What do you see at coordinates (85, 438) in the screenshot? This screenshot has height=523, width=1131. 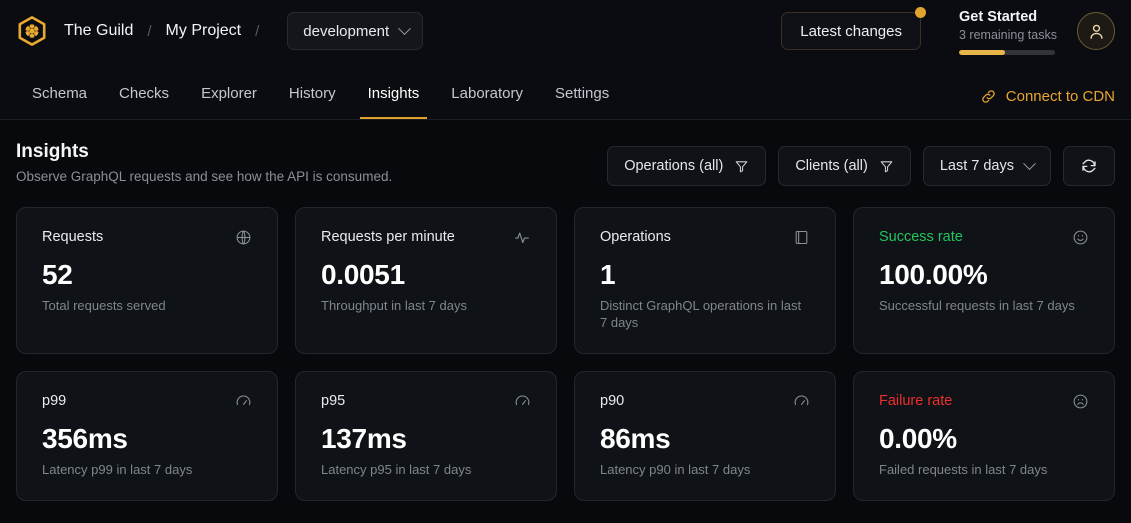 I see `metric-value: 356ms` at bounding box center [85, 438].